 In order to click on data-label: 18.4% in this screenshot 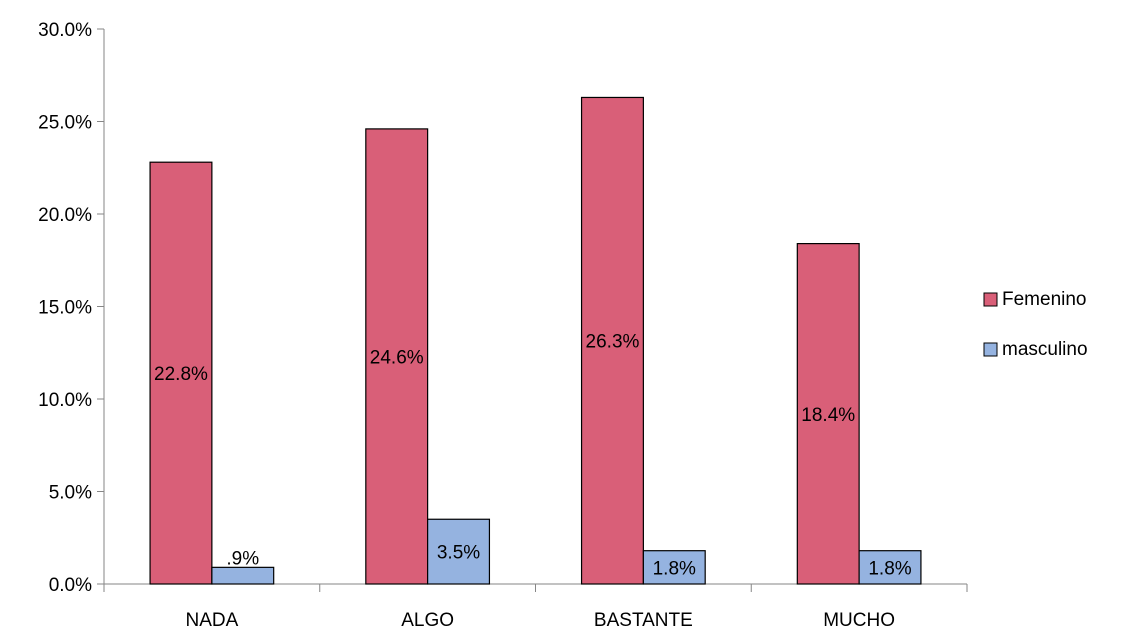, I will do `click(828, 415)`.